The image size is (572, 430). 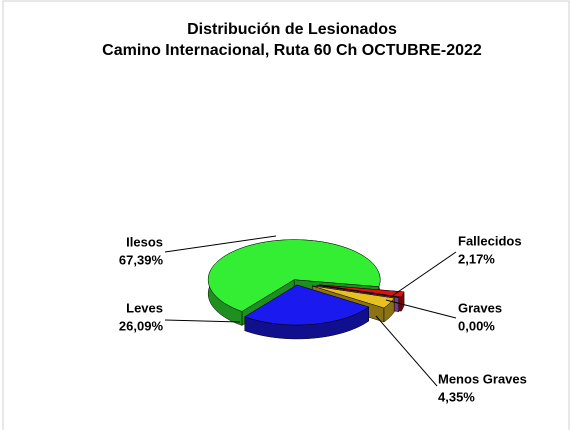 I want to click on value-label: 67,39%, so click(x=141, y=259).